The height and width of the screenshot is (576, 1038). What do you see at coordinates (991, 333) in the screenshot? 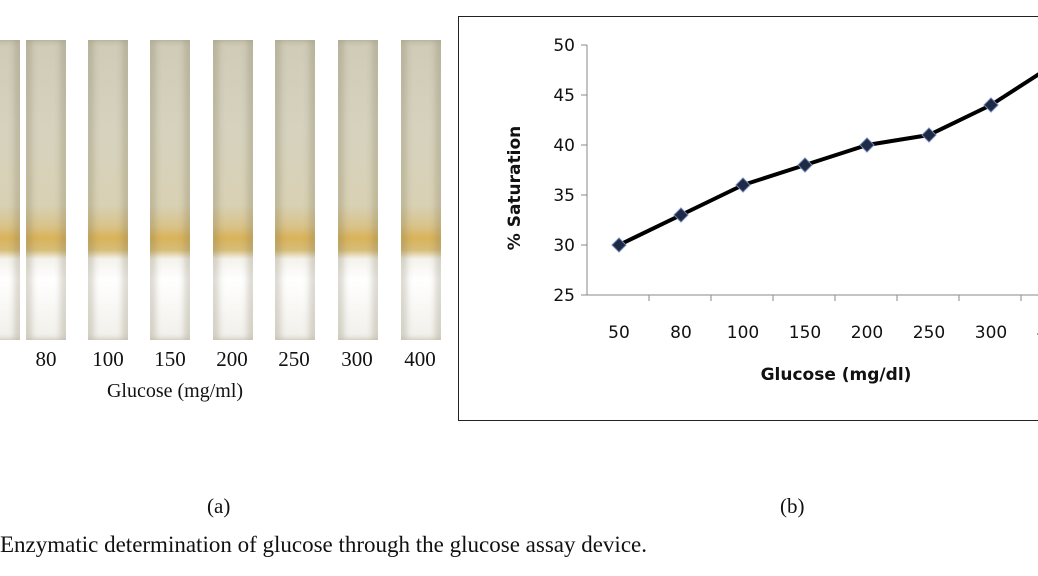
I see `x-tick-label: 300` at bounding box center [991, 333].